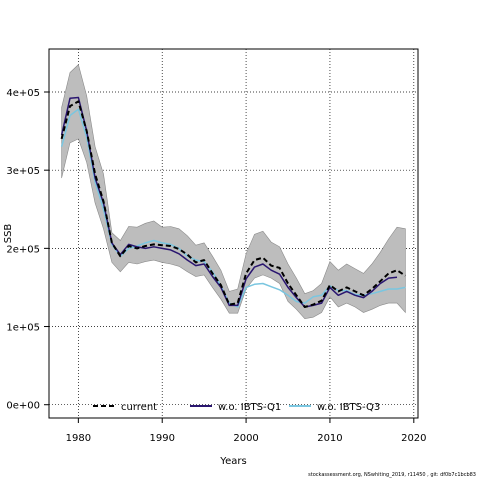  What do you see at coordinates (329, 438) in the screenshot?
I see `x-tick-label: 2010` at bounding box center [329, 438].